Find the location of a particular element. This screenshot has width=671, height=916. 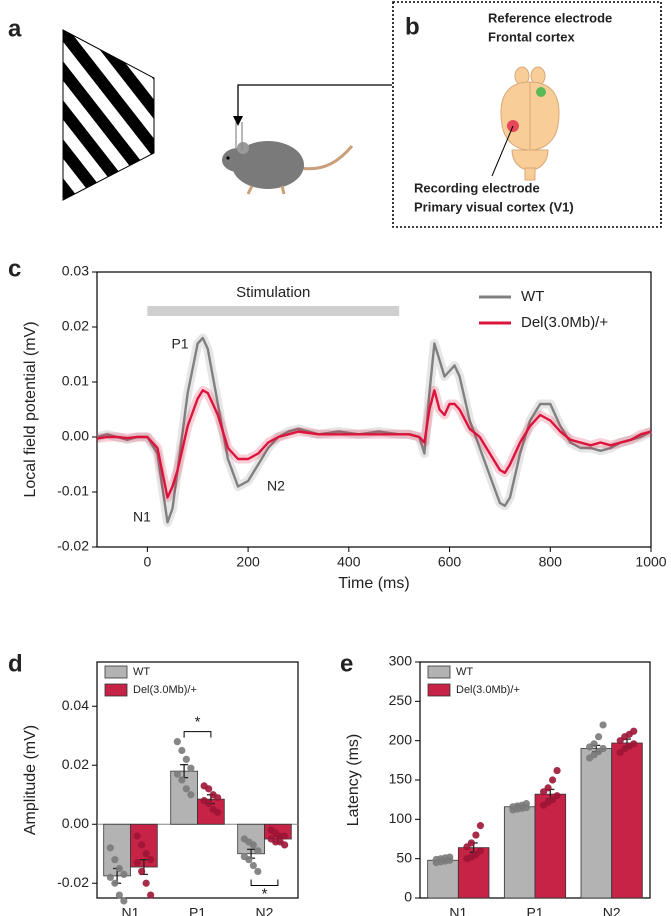

legend-label: WT is located at coordinates (141, 672).